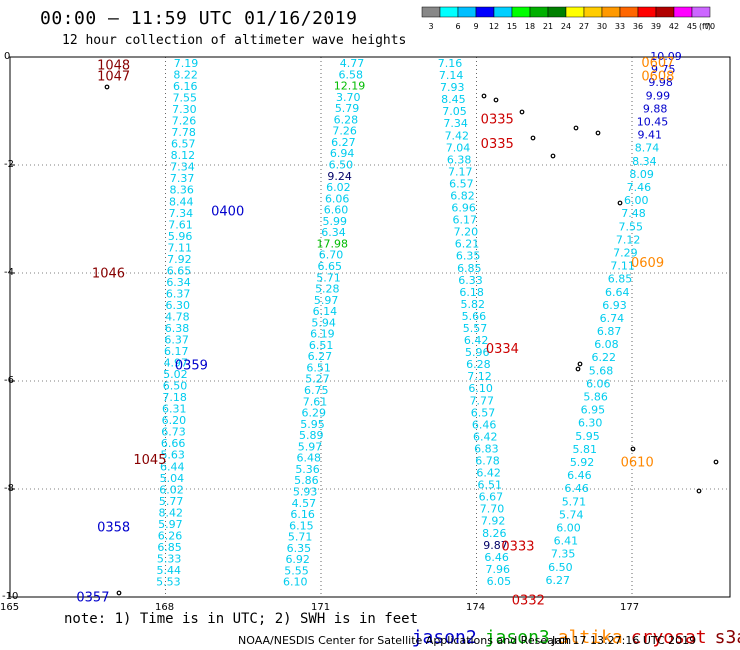  What do you see at coordinates (644, 161) in the screenshot?
I see `wave-height-label: 8.34` at bounding box center [644, 161].